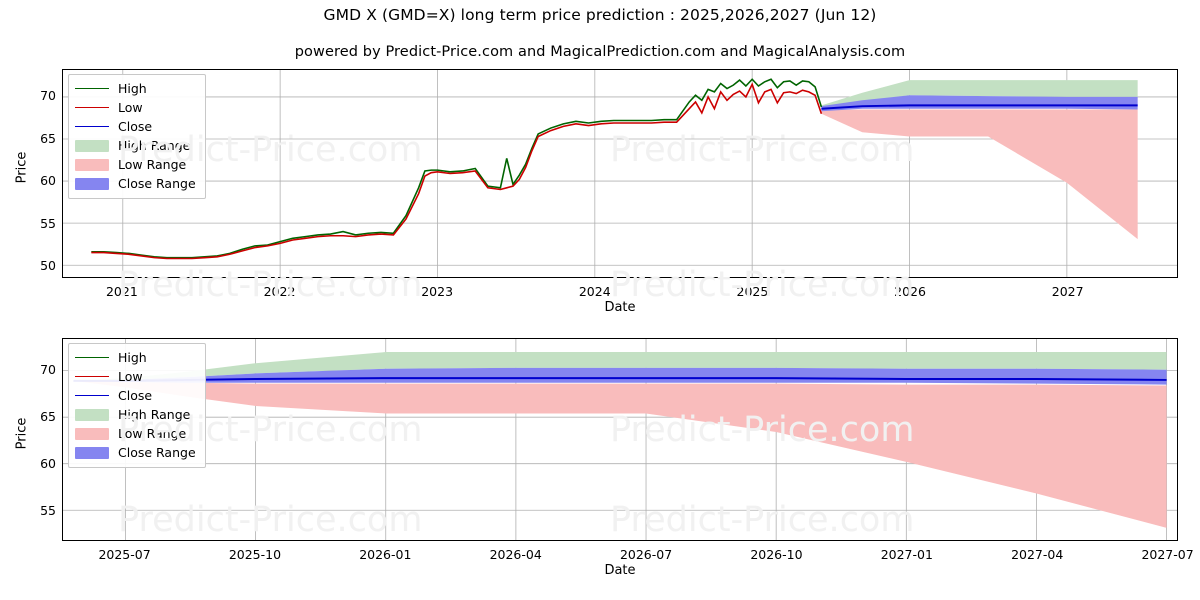  Describe the element at coordinates (121, 291) in the screenshot. I see `top-x-tick: 2021` at that location.